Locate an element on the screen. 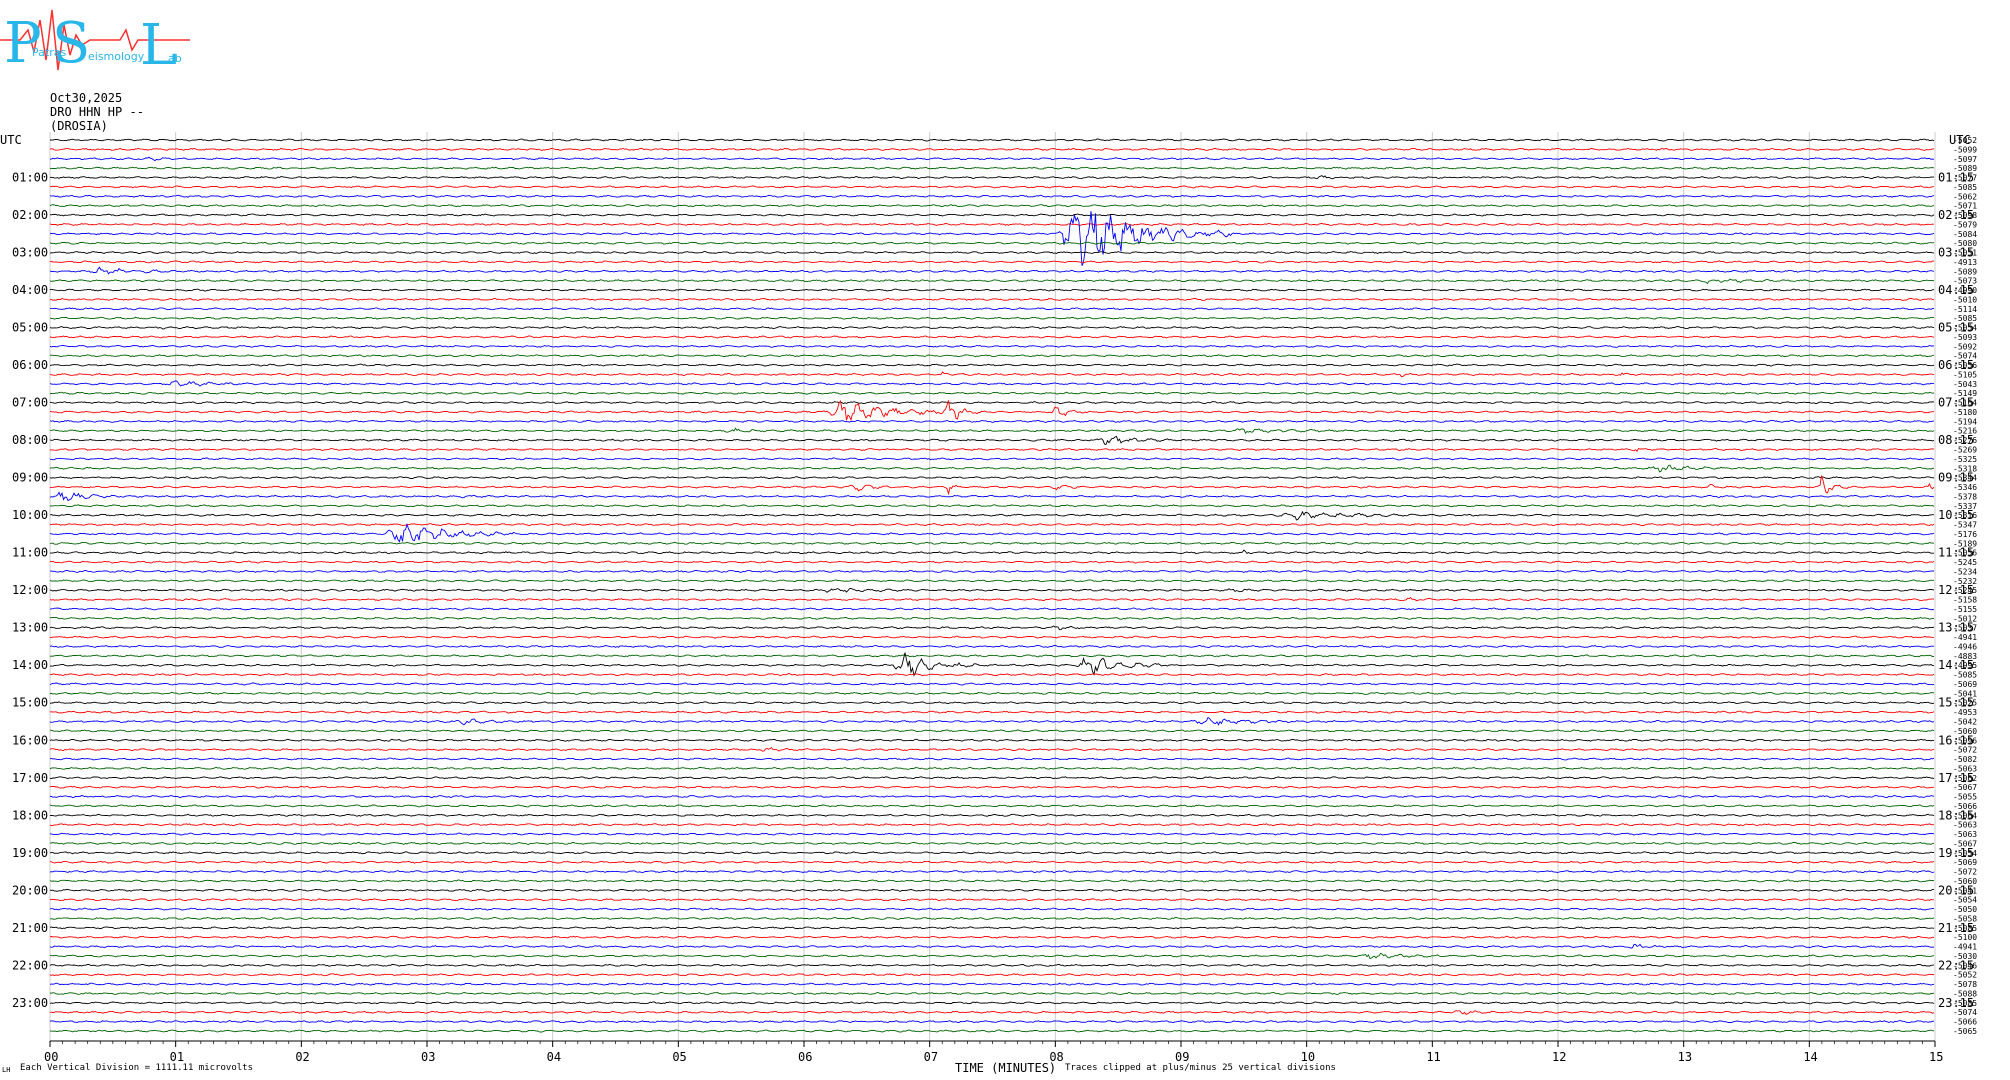 The image size is (2010, 1080). trace-offset-44: -5056 is located at coordinates (1965, 553).